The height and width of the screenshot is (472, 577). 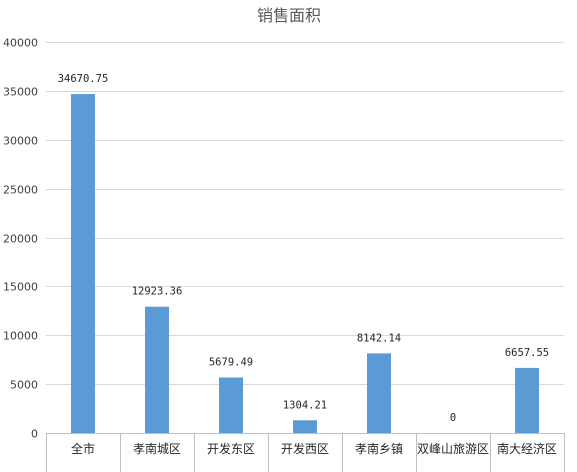 I want to click on y-tick-label: 10000, so click(x=20, y=336).